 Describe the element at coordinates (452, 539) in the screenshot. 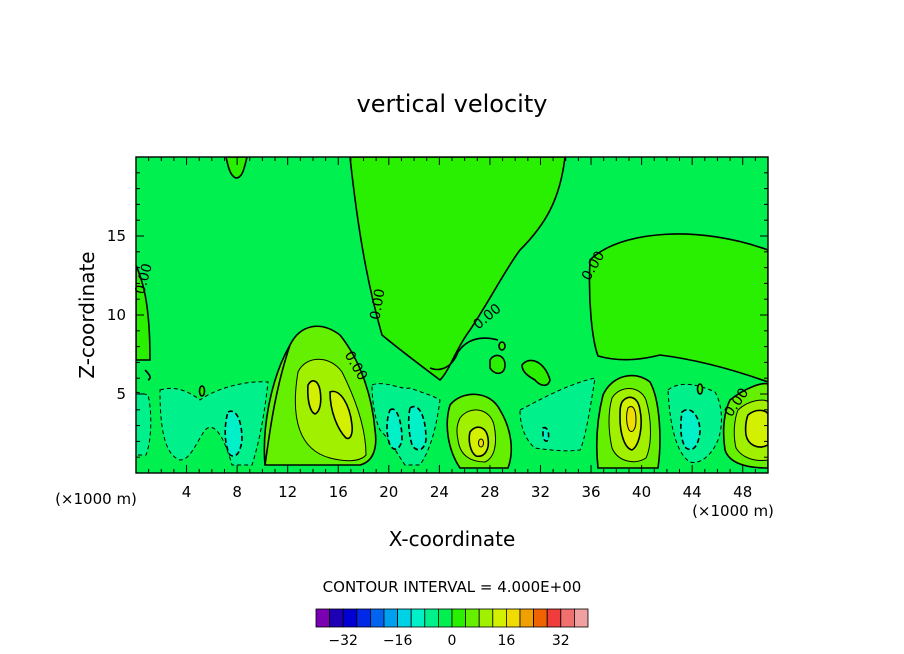

I see `x-axis-title: X-coordinate` at that location.